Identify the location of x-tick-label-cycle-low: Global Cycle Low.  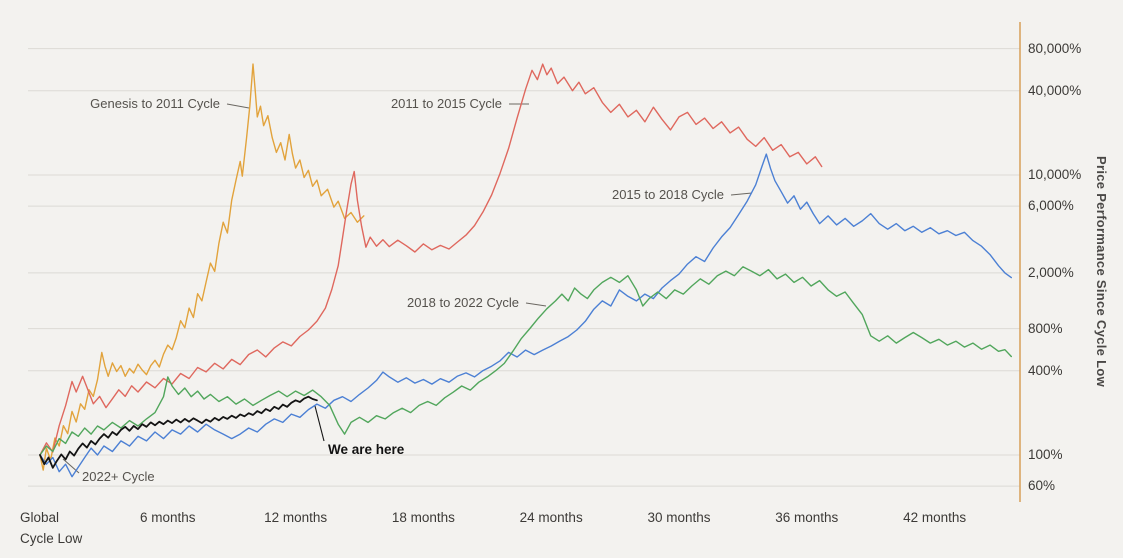
(51, 528).